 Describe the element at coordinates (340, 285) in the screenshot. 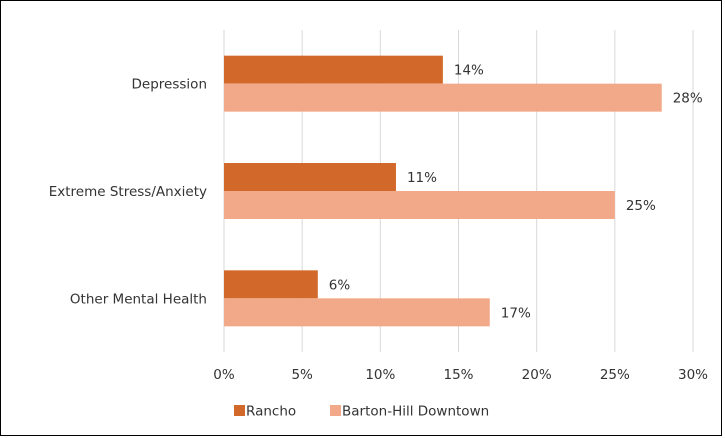

I see `data-label: 6%` at that location.